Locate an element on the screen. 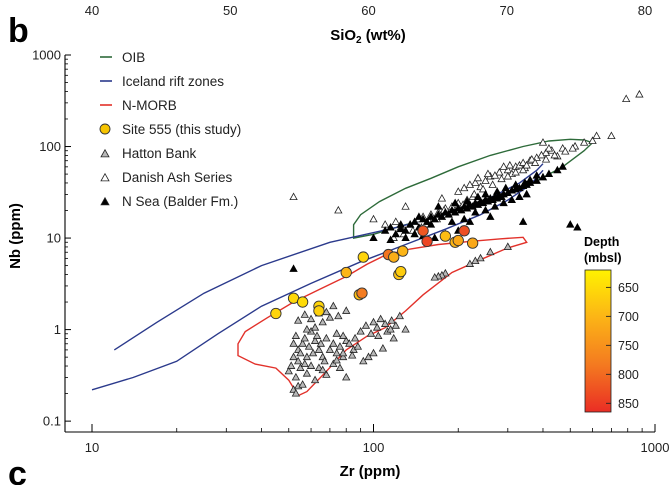  depth-colorbar: Depth (mbsl) 650 700 750 800 850 is located at coordinates (611, 324).